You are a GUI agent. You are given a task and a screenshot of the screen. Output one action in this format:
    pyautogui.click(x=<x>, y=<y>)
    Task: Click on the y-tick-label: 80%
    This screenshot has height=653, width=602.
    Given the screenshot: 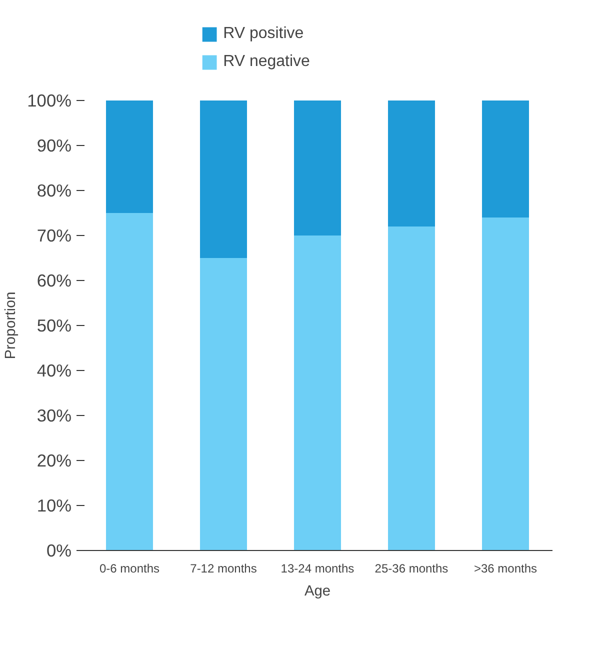 What is the action you would take?
    pyautogui.click(x=54, y=190)
    